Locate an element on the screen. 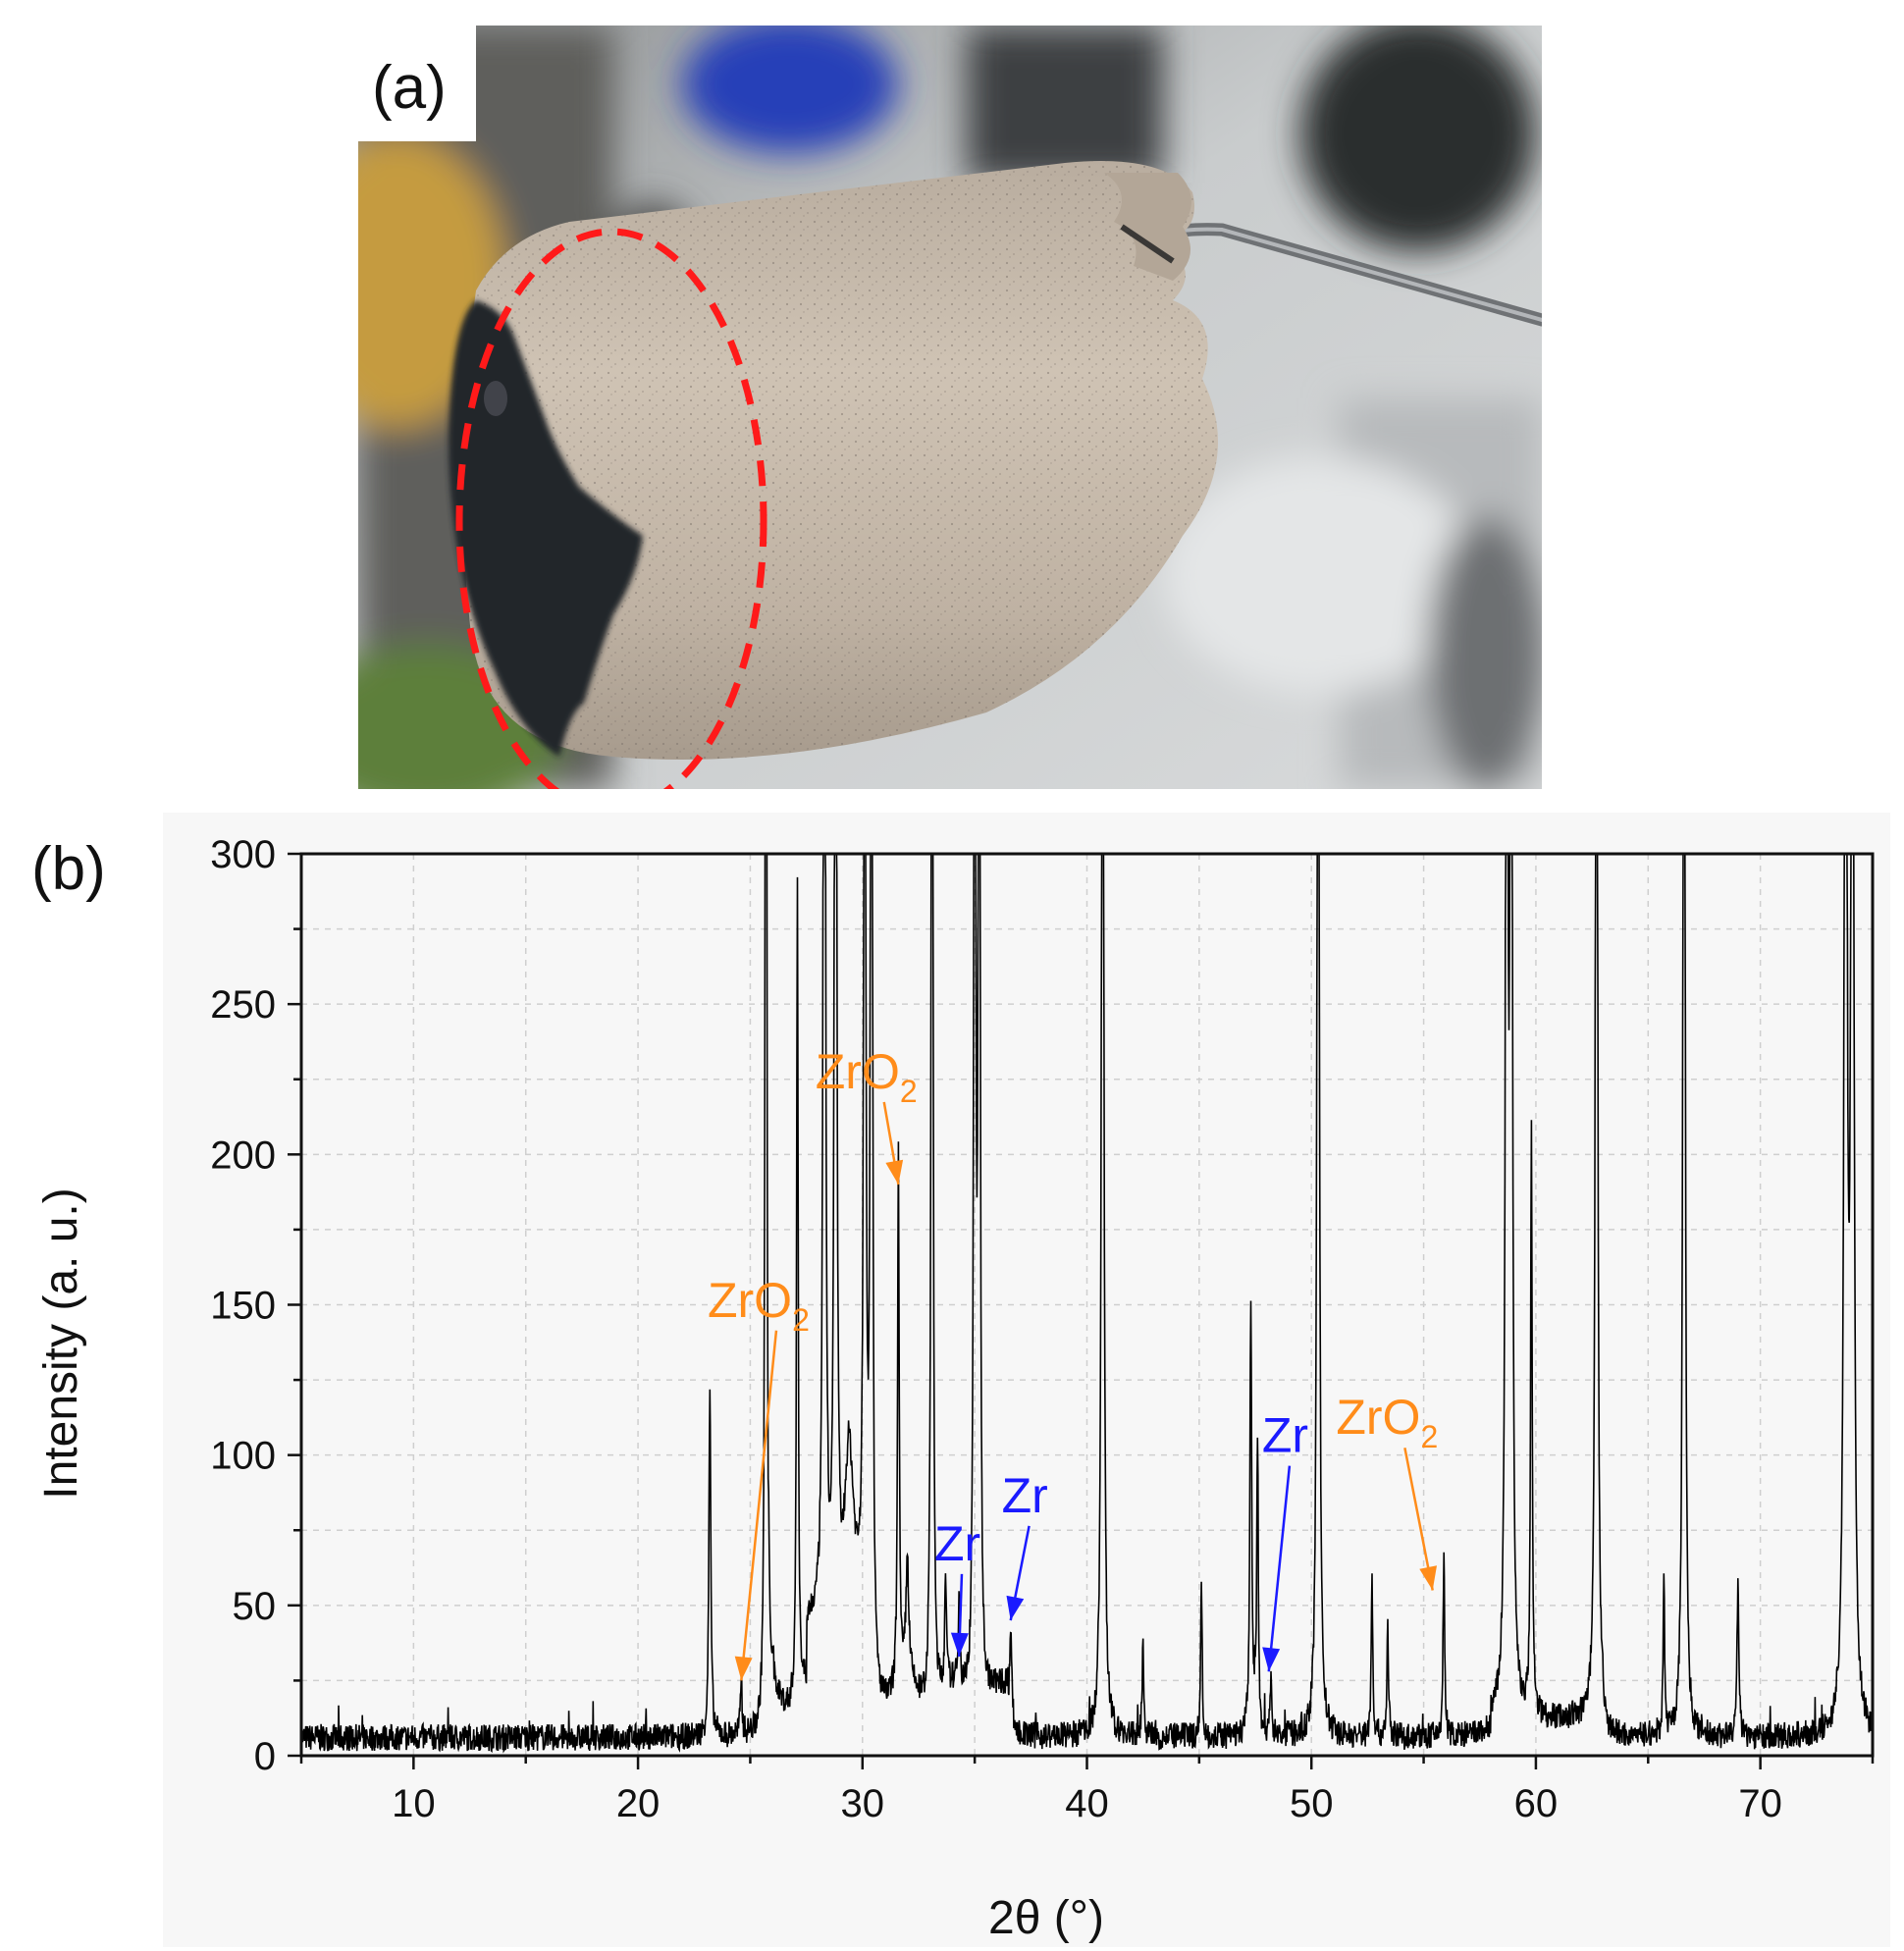 The height and width of the screenshot is (1951, 1904). x-tick-label: 70 is located at coordinates (1760, 1803).